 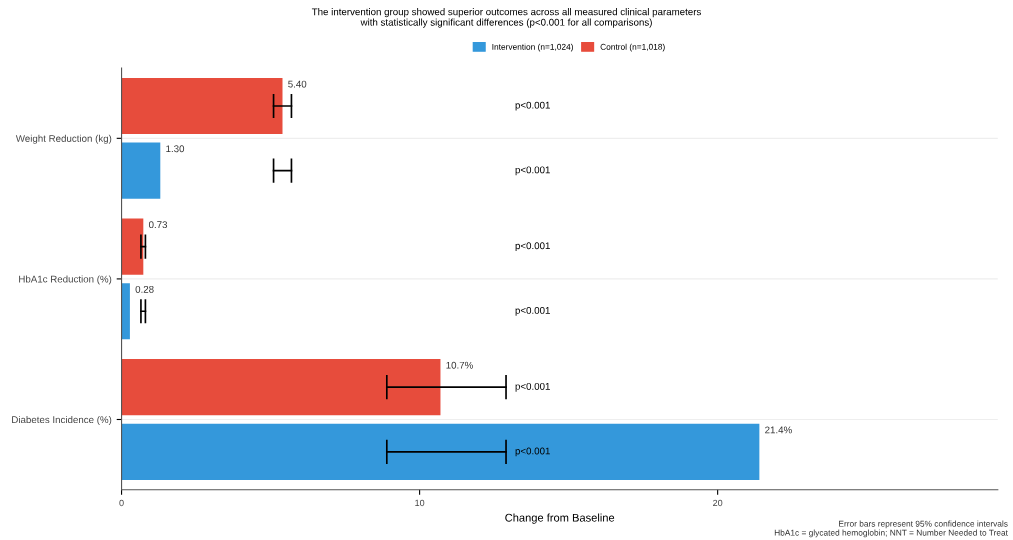 What do you see at coordinates (62, 420) in the screenshot?
I see `y-tick-label: Diabetes Incidence (%)` at bounding box center [62, 420].